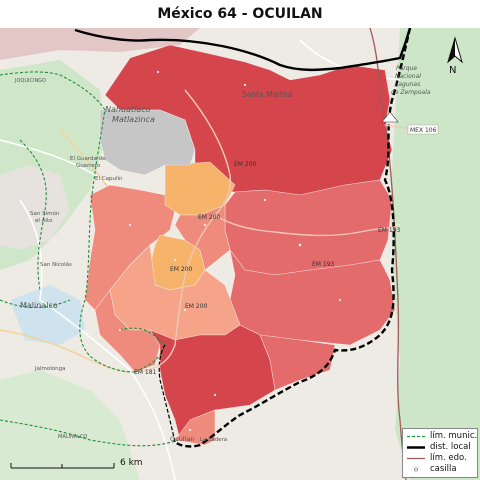  Describe the element at coordinates (72, 437) in the screenshot. I see `label-malinalco-municipality: MALINALCO` at that location.